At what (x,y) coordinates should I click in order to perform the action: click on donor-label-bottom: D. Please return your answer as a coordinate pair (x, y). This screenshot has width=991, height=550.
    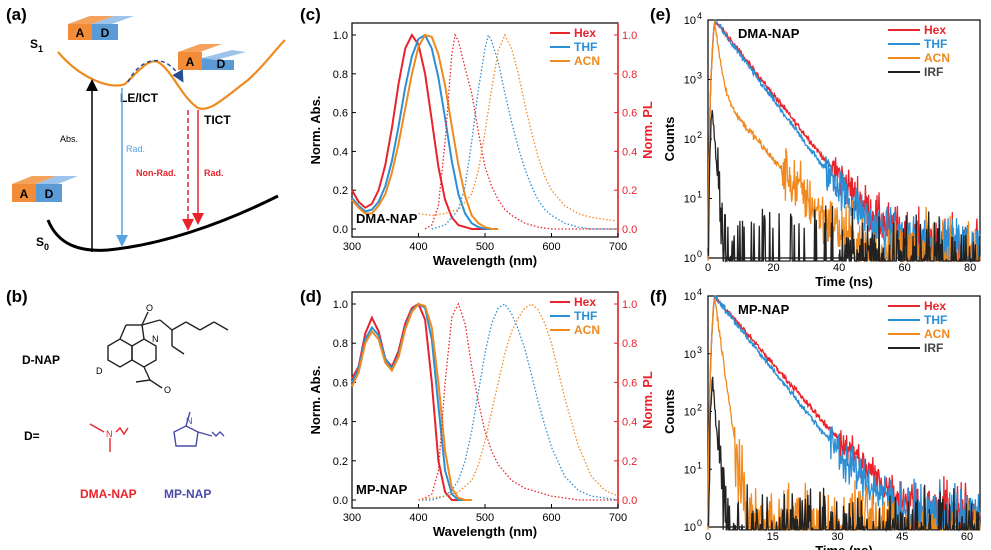
    Looking at the image, I should click on (49, 194).